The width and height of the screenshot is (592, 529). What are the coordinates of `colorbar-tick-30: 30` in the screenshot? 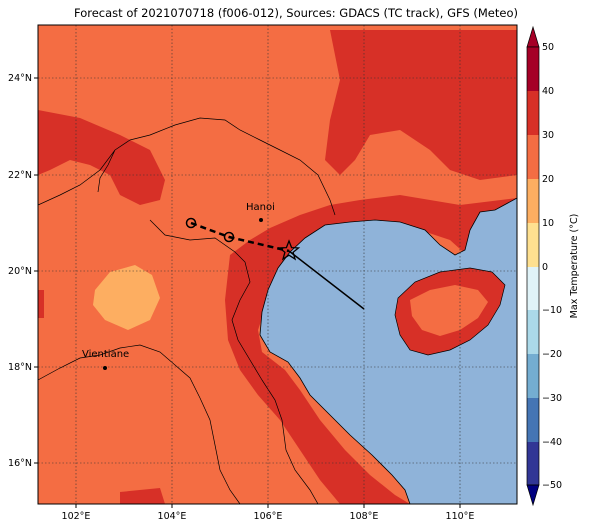 It's located at (548, 135).